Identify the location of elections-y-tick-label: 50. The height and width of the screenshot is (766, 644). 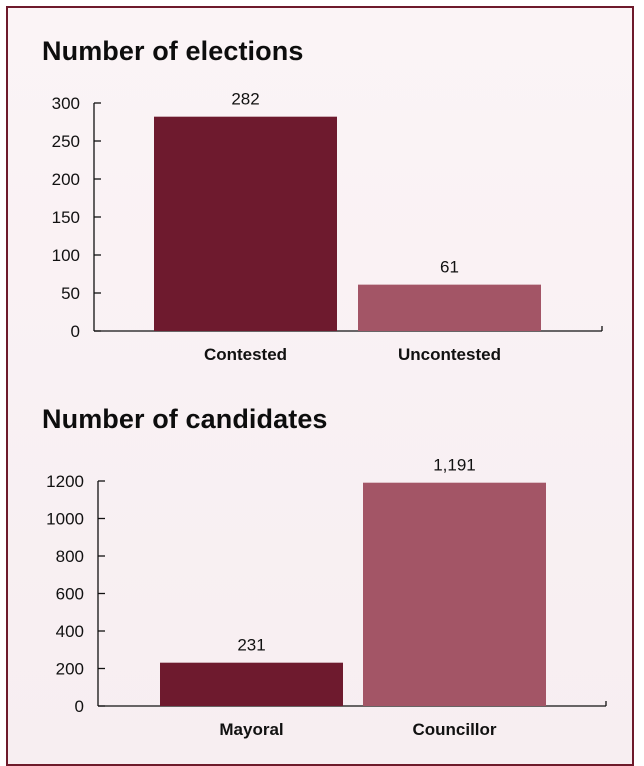
(70, 293).